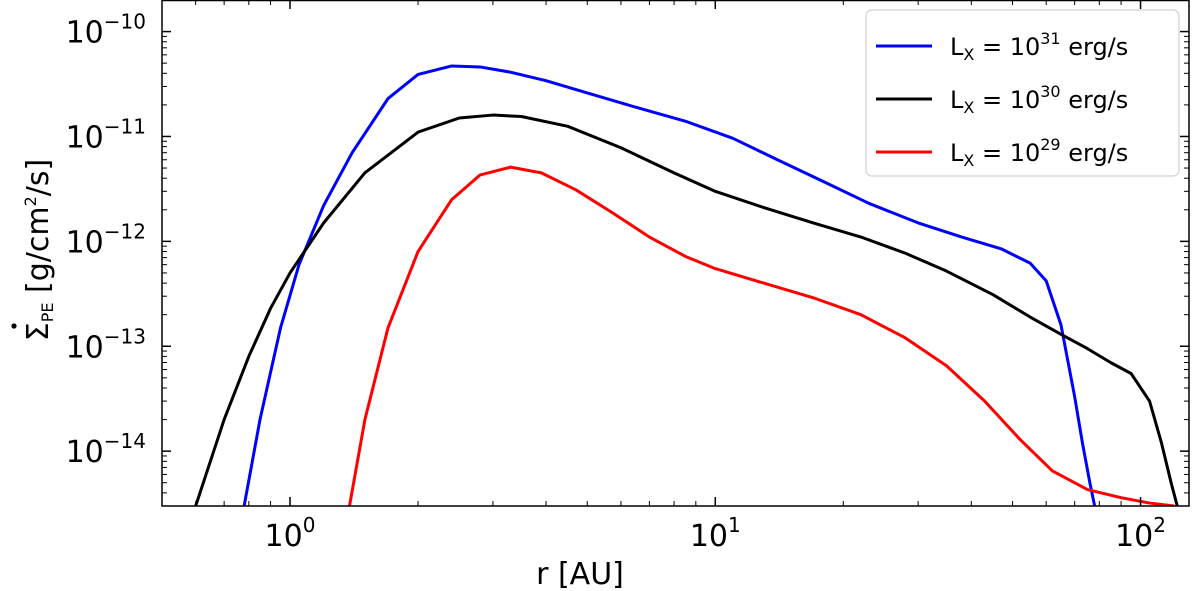  I want to click on y-axis-subscript: PE, so click(47, 313).